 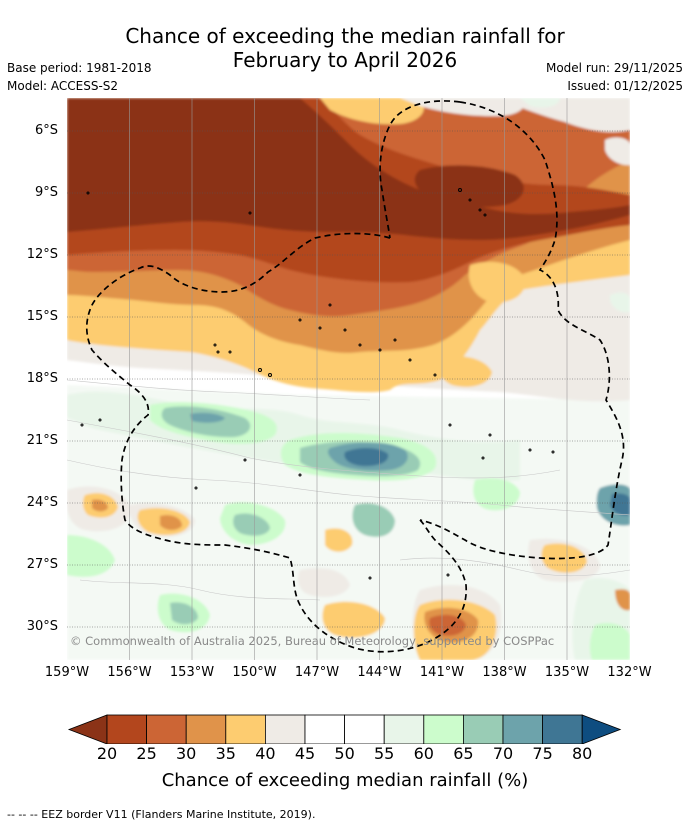 What do you see at coordinates (46, 192) in the screenshot?
I see `lat-label-9s: 9°S` at bounding box center [46, 192].